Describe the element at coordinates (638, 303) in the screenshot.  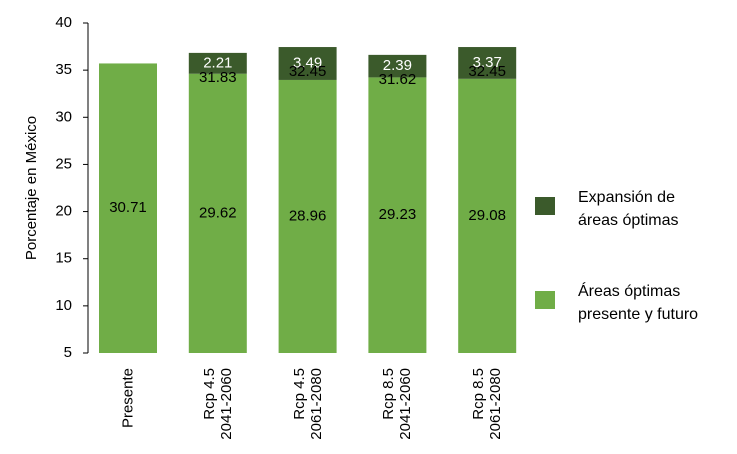
I see `legend-label: Áreas óptimas presente y futuro` at that location.